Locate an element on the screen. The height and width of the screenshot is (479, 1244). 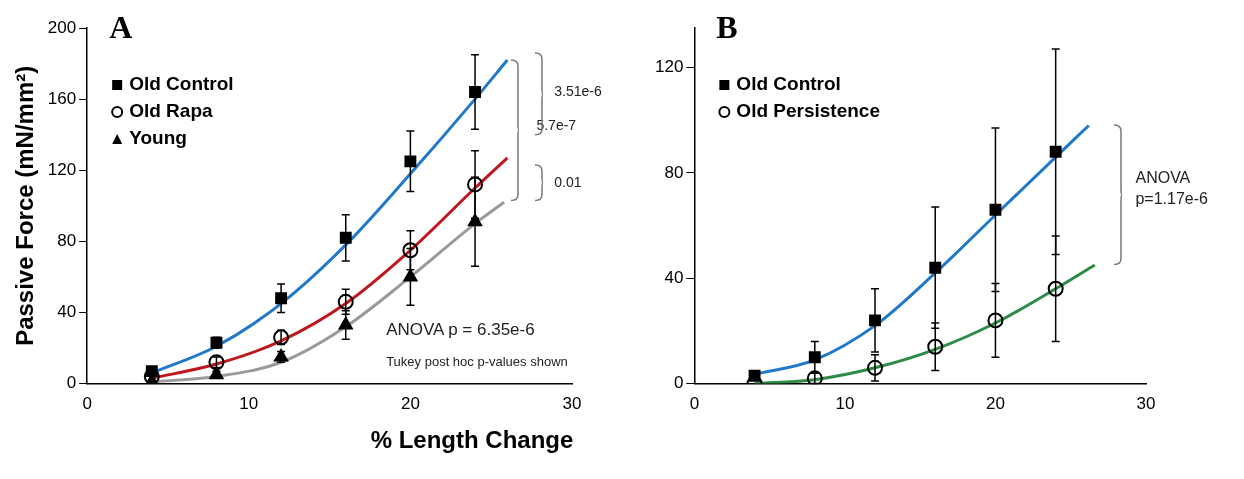
y-tick-label: 160 is located at coordinates (62, 98).